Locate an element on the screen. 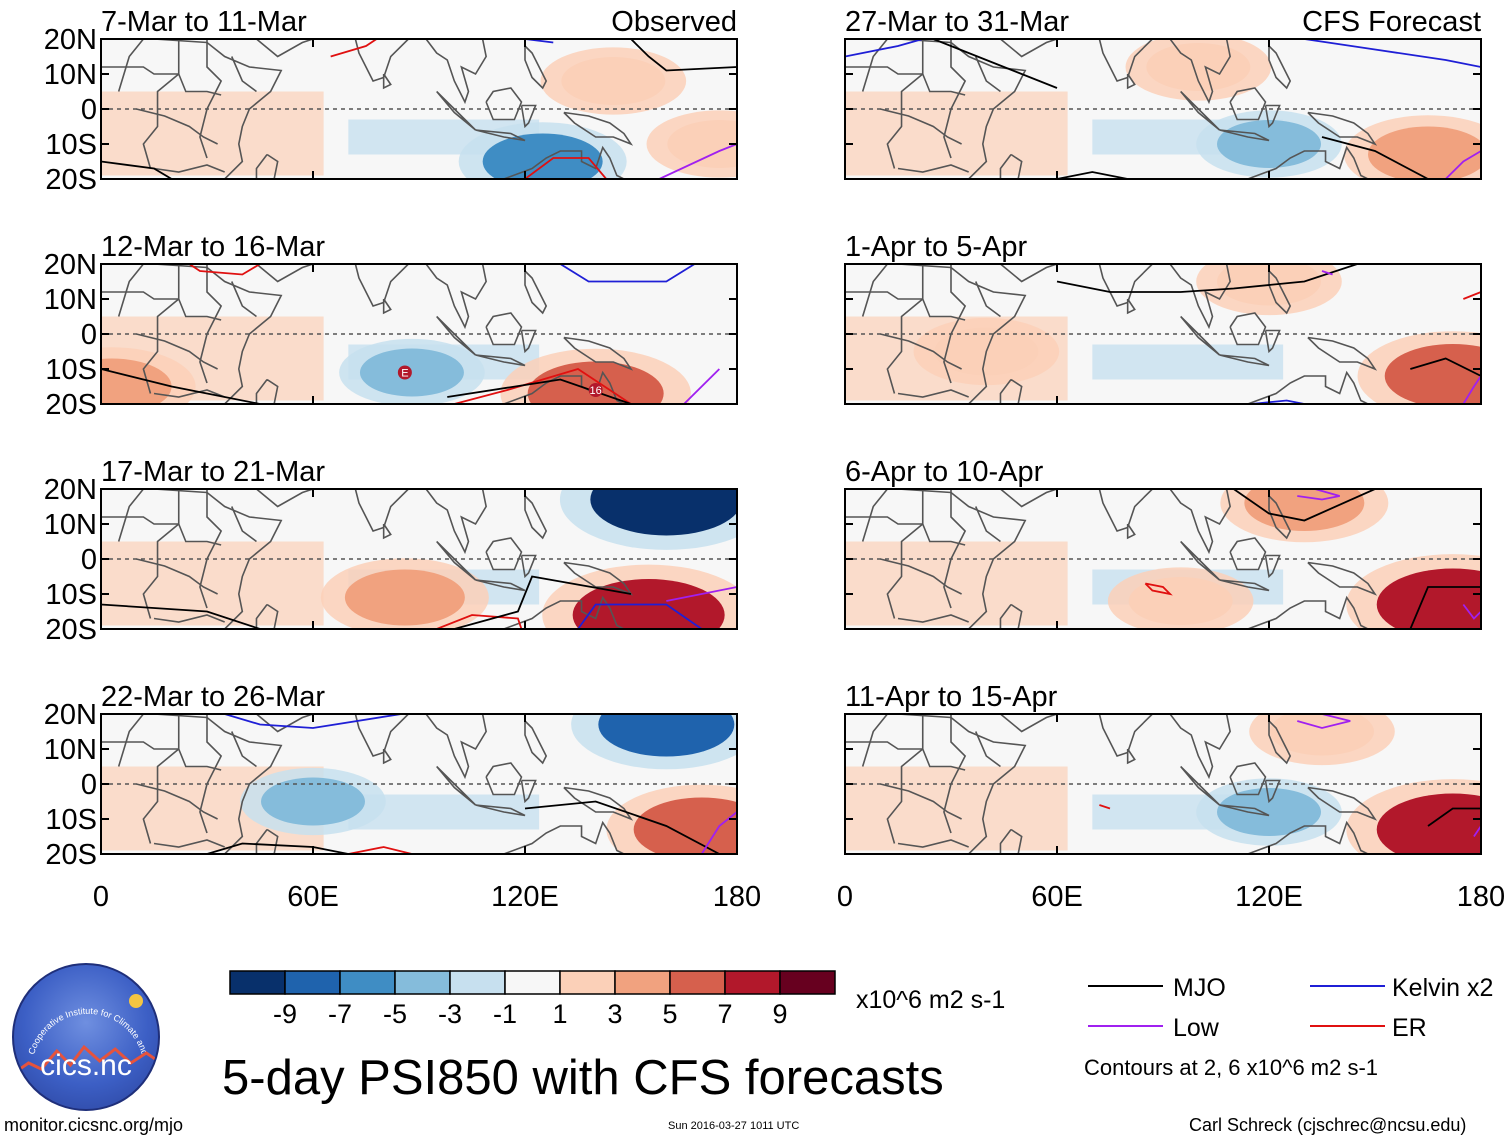  y-tick-label: 20N is located at coordinates (70, 490).